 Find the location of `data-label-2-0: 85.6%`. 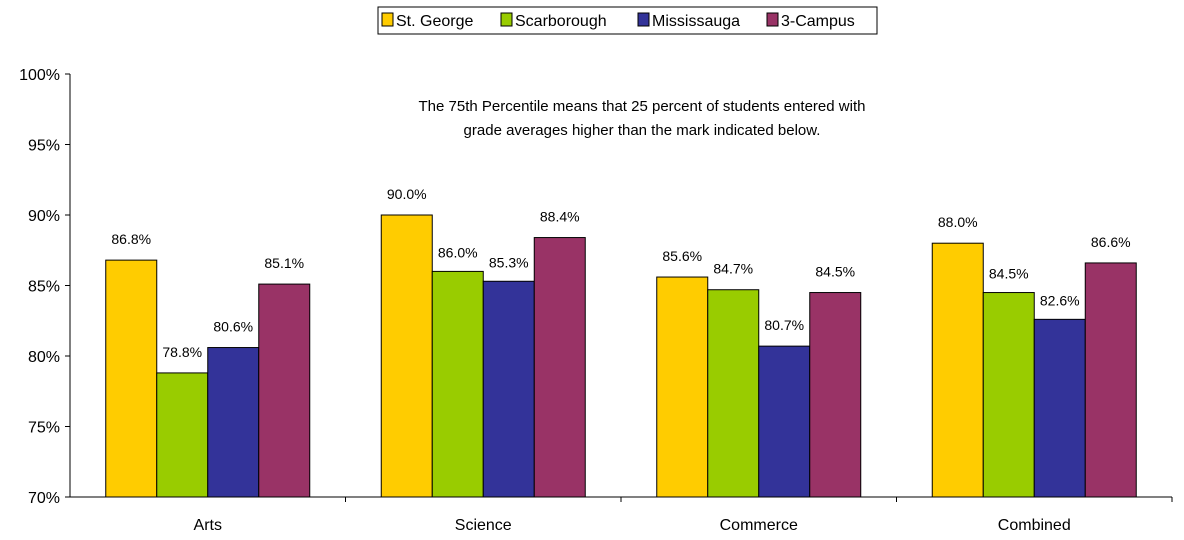

data-label-2-0: 85.6% is located at coordinates (682, 256).